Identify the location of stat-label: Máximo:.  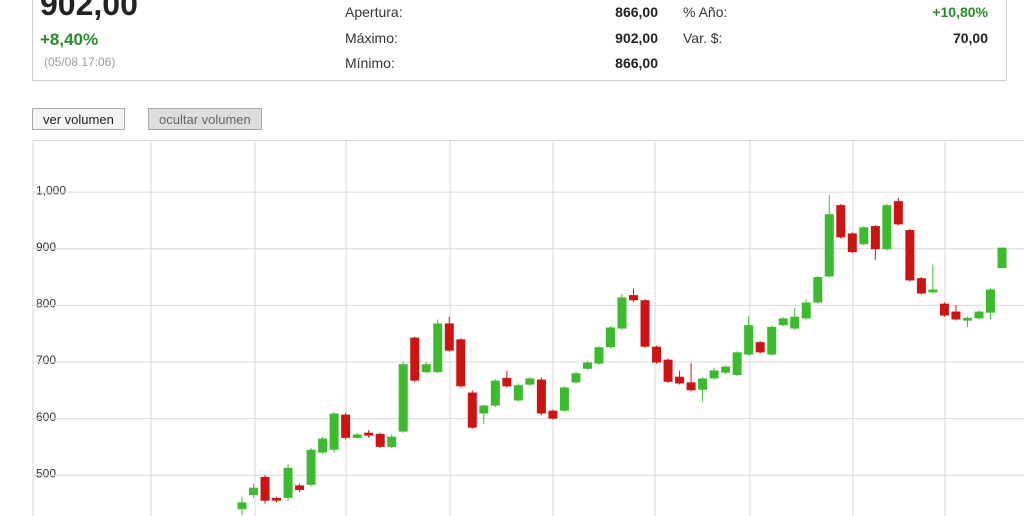
(371, 38).